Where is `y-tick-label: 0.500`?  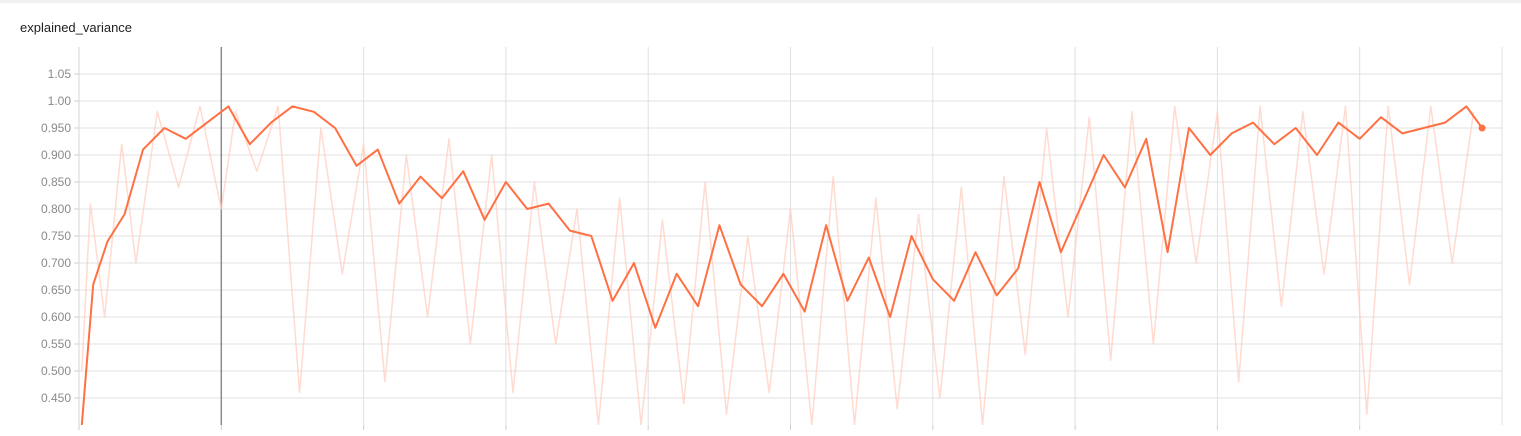 y-tick-label: 0.500 is located at coordinates (56, 371).